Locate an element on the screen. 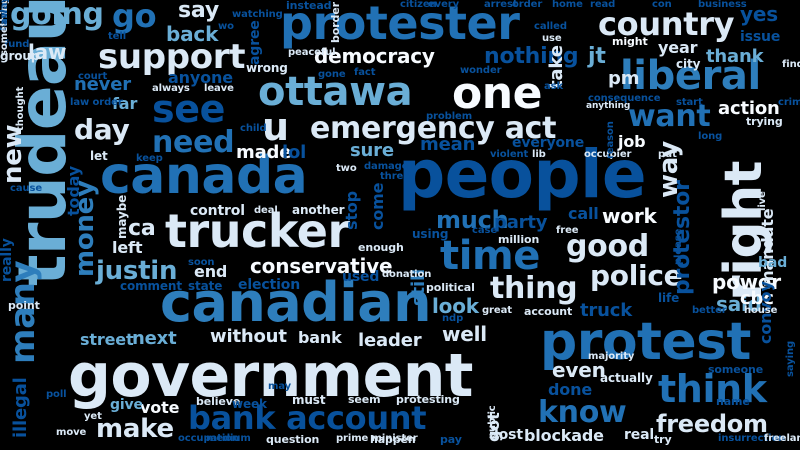 This screenshot has width=800, height=450. word-mean: mean is located at coordinates (447, 145).